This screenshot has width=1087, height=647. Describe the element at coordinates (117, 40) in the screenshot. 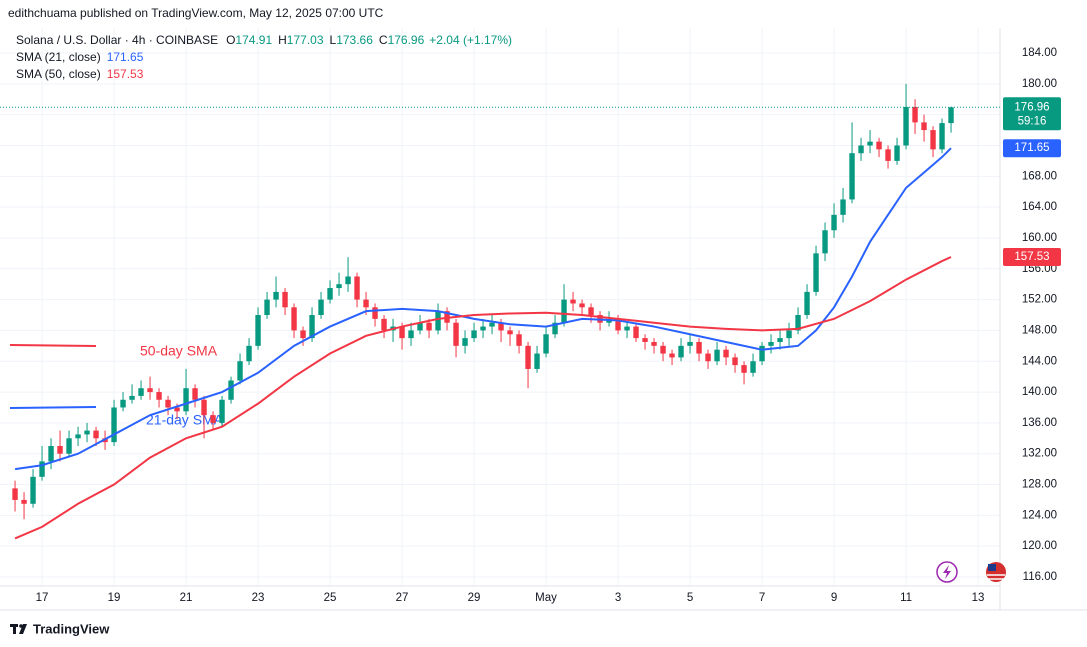

I see `symbol-title: Solana / U.S. Dollar · 4h · COINBASE` at that location.